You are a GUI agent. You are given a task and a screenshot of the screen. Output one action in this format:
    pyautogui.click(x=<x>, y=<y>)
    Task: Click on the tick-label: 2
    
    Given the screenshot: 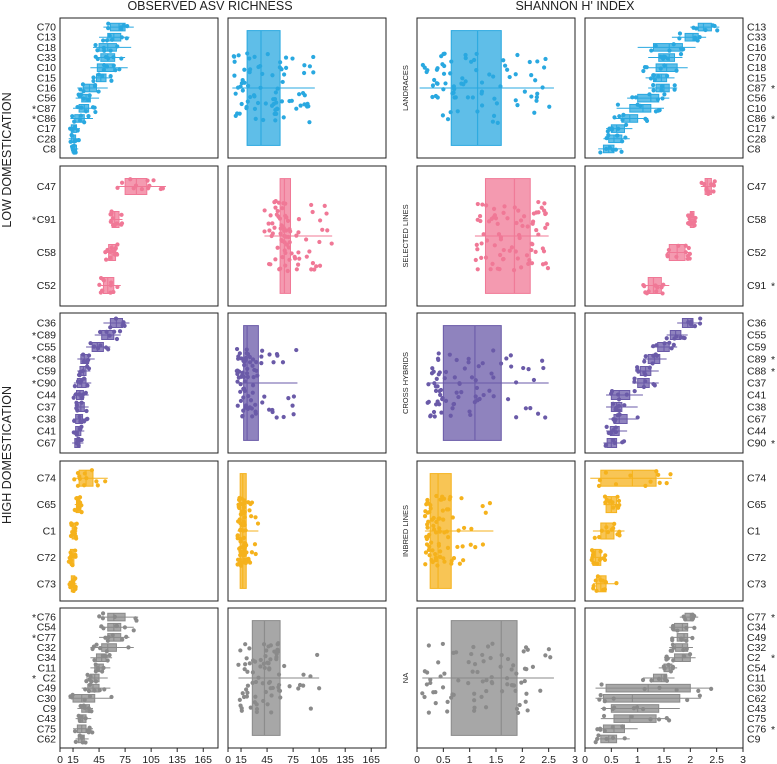 What is the action you would take?
    pyautogui.click(x=522, y=759)
    